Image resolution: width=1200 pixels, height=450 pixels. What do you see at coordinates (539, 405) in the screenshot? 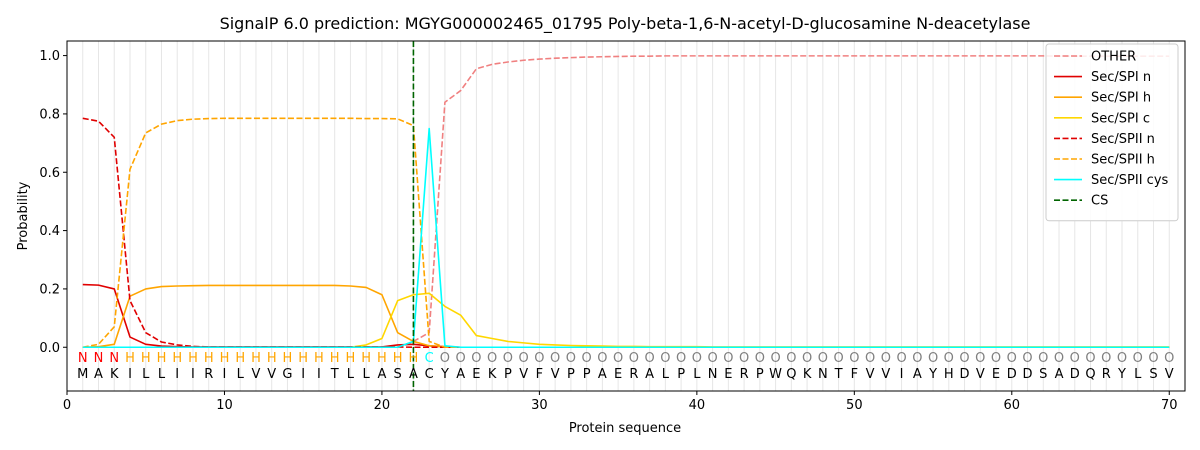
I see `x-tick-label: 30` at bounding box center [539, 405].